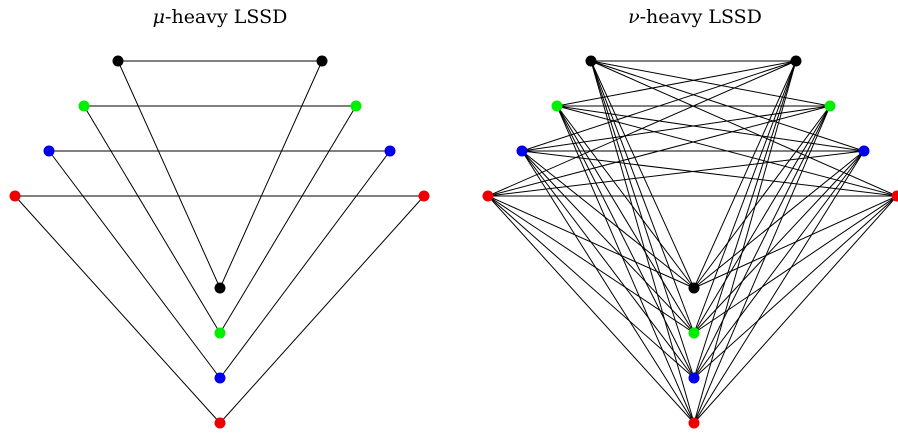  I want to click on mu-title-rest: -heavy LSSD, so click(226, 17).